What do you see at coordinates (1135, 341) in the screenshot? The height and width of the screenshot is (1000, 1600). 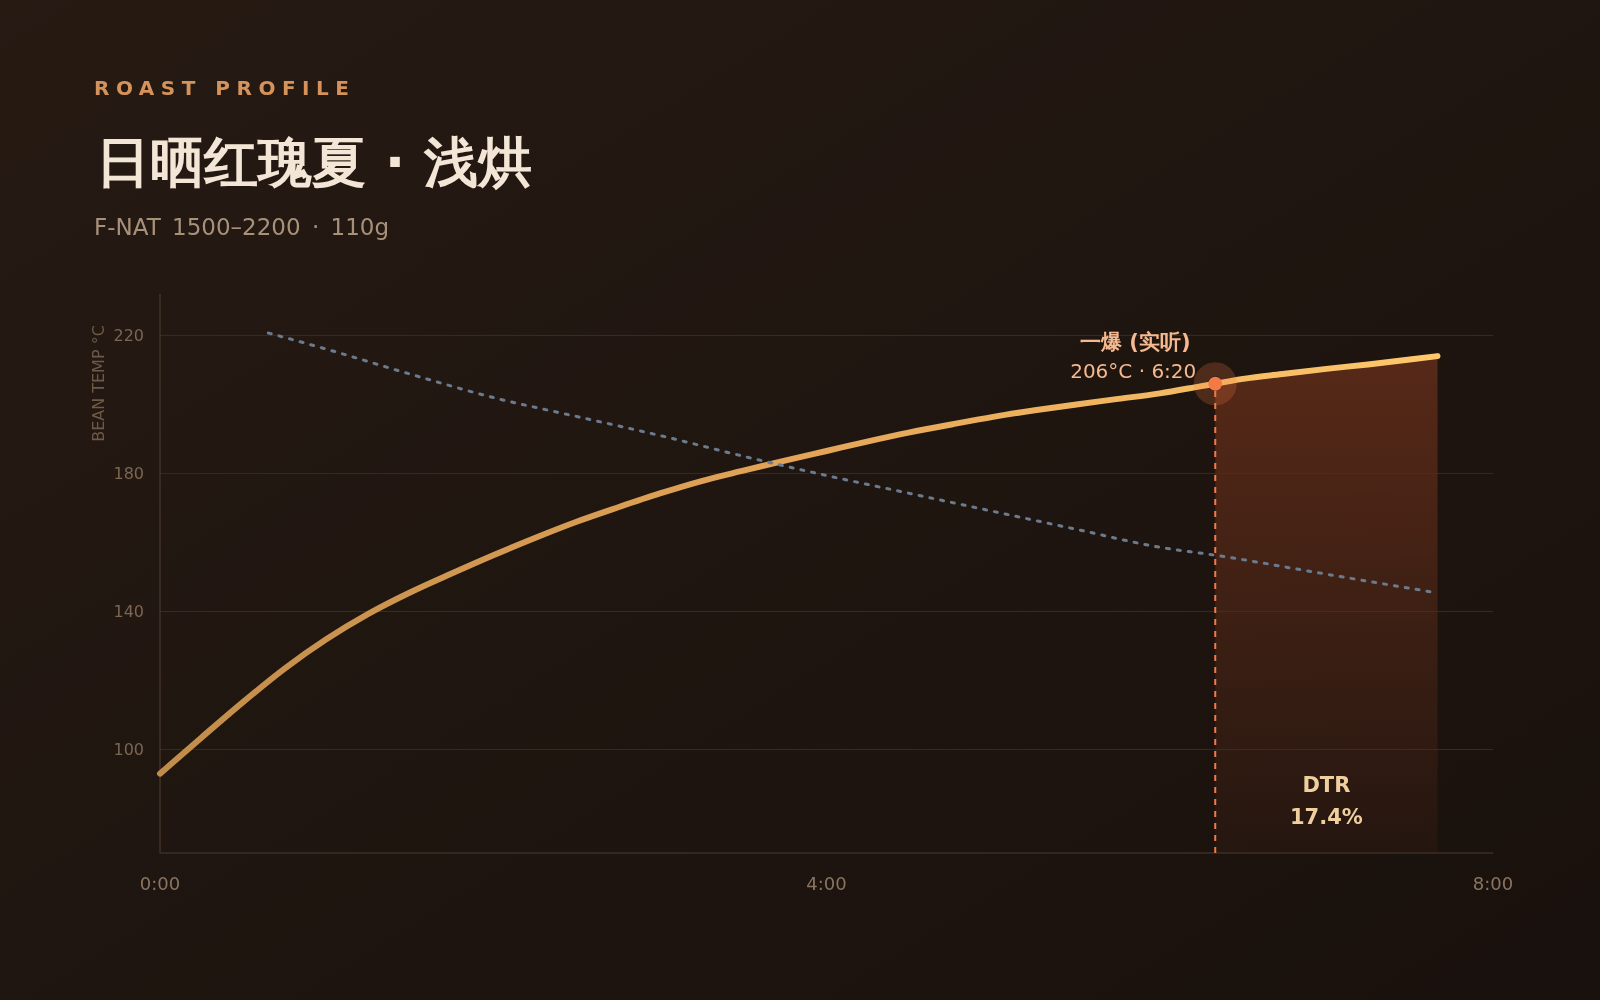 I see `ref-line-label: 一爆 (实听)` at bounding box center [1135, 341].